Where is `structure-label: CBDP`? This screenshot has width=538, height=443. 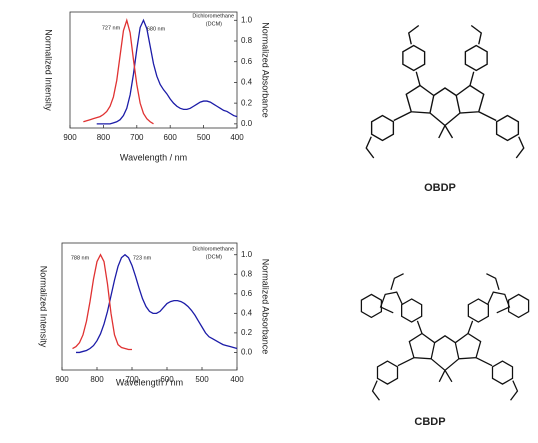 structure-label: CBDP is located at coordinates (429, 422).